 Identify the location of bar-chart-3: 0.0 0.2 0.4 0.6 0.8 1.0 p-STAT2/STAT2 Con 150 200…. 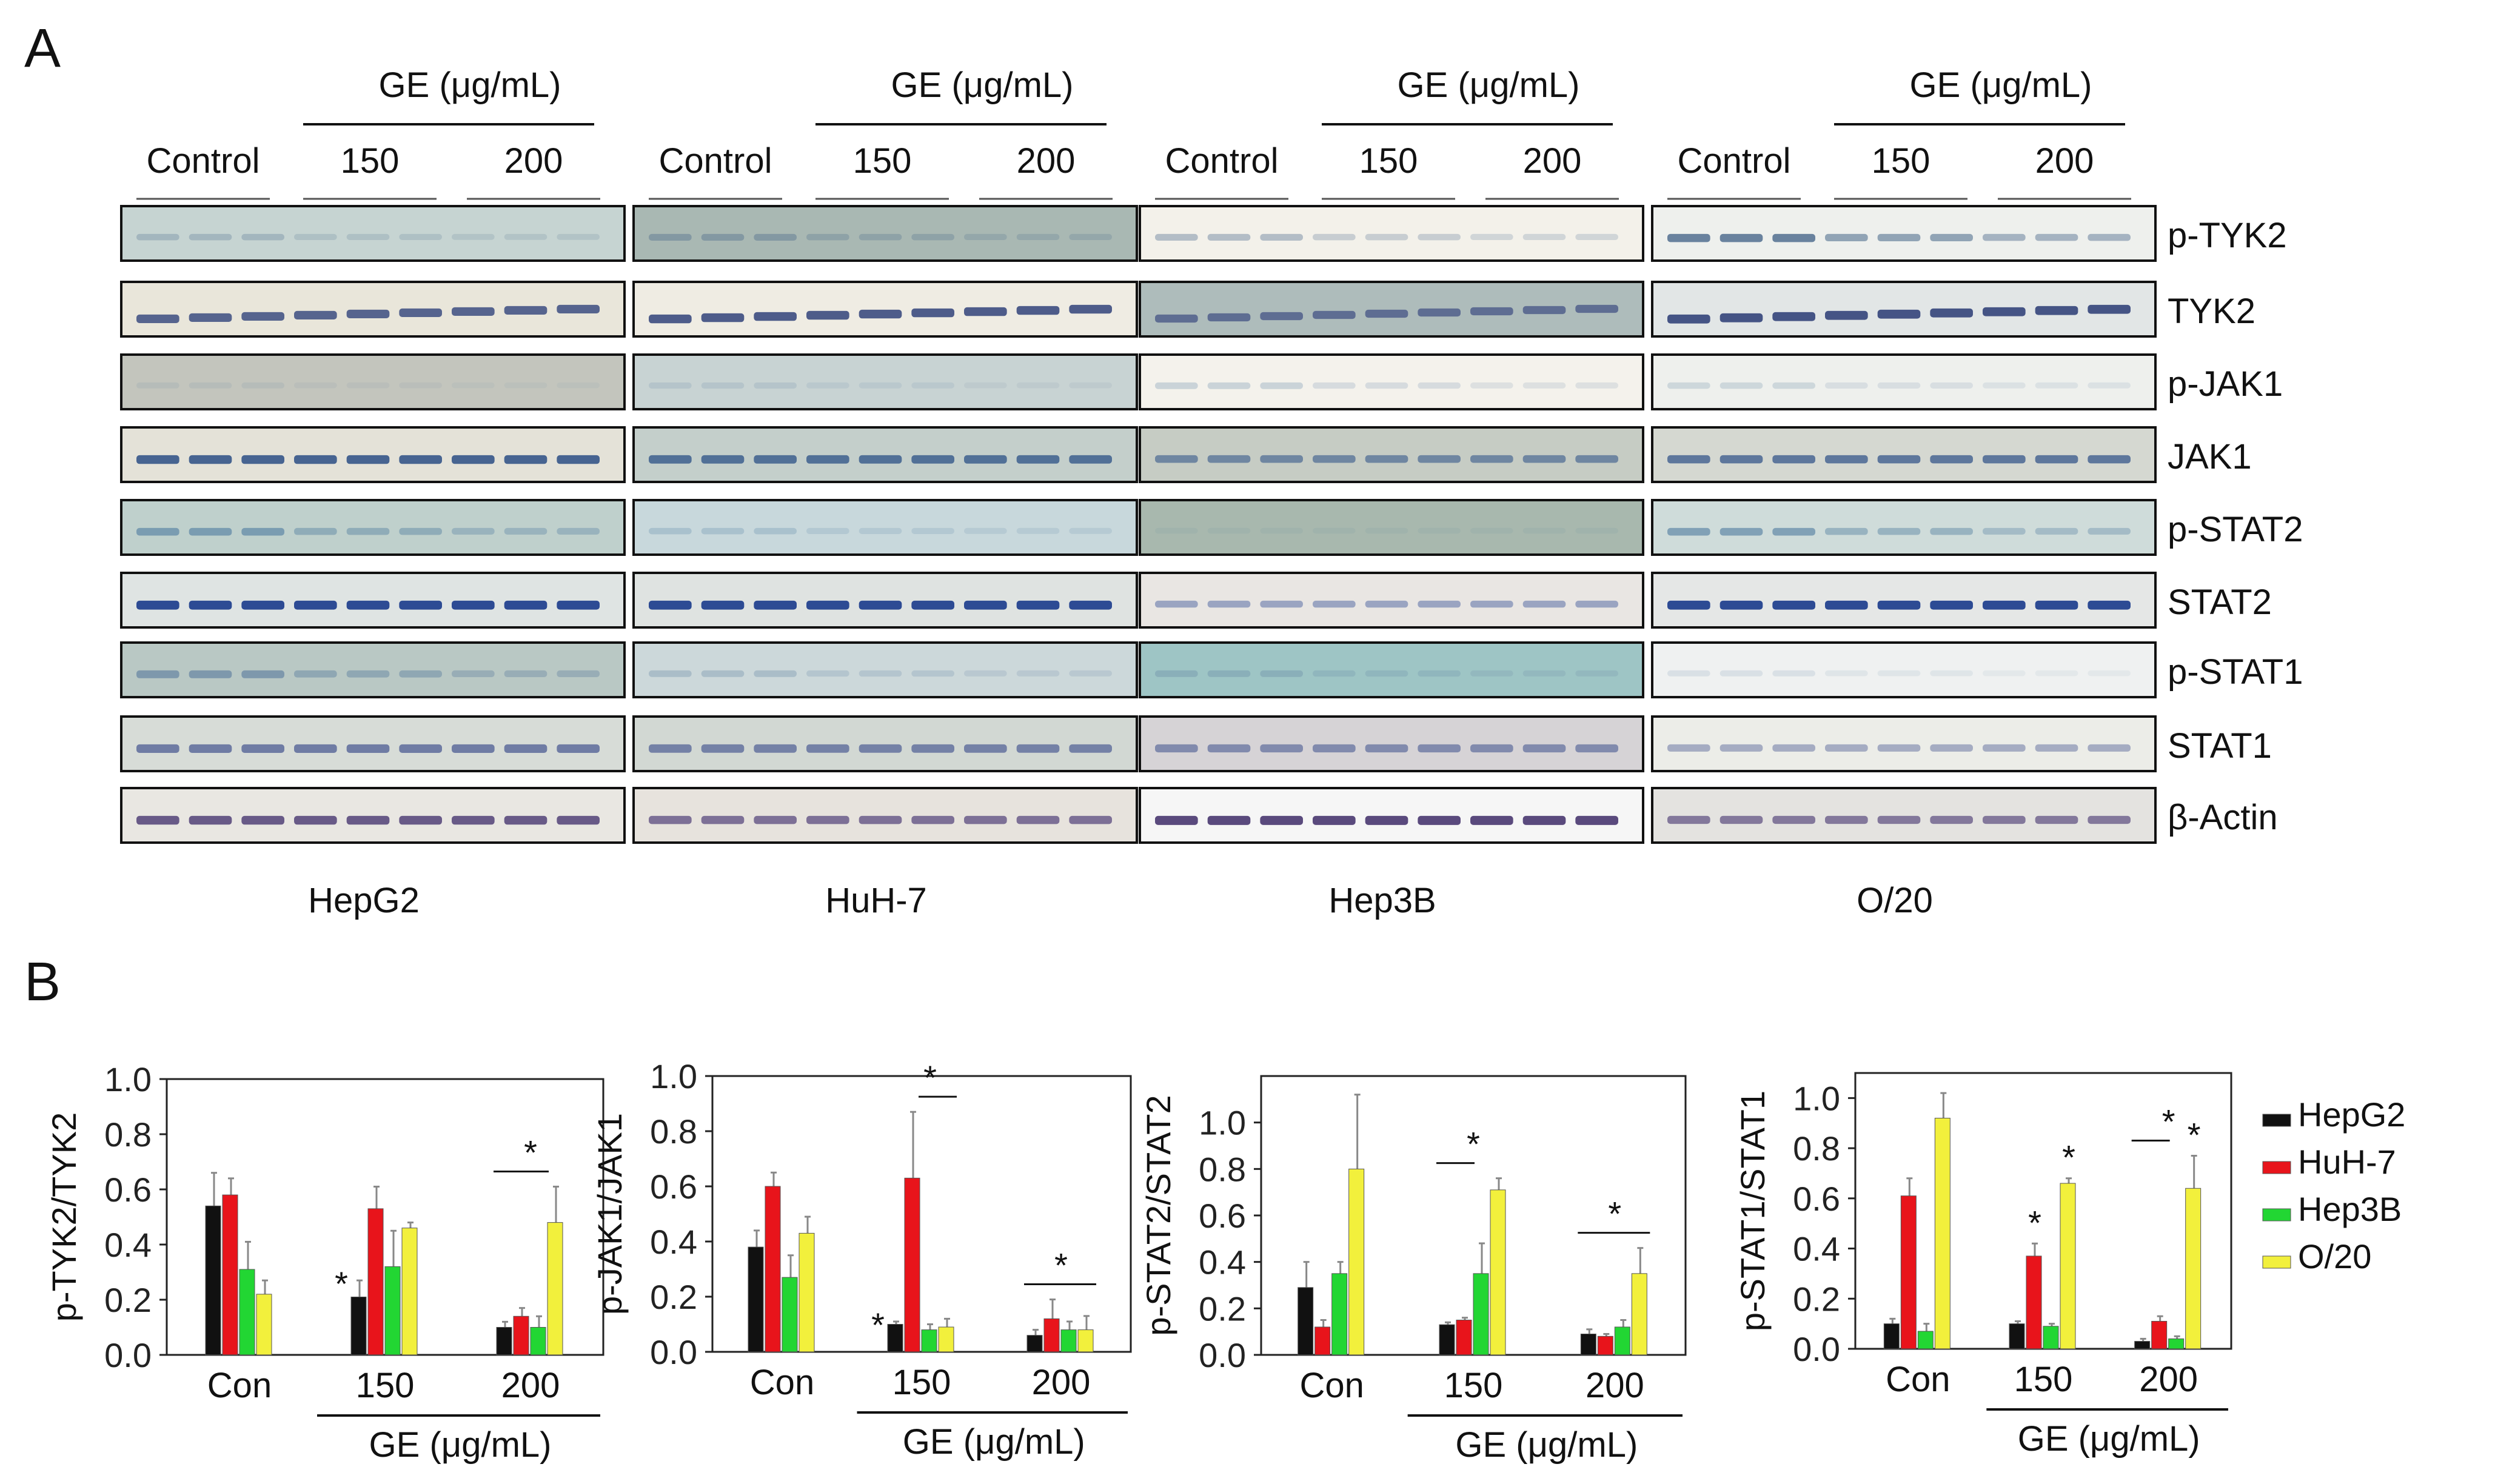
(1413, 1270).